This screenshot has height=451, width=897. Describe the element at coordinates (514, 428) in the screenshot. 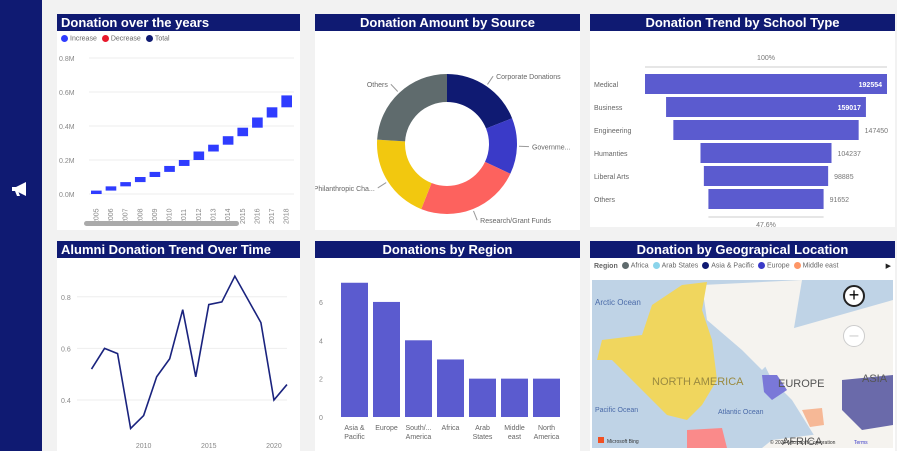

I see `x-tick-label: Middle` at that location.